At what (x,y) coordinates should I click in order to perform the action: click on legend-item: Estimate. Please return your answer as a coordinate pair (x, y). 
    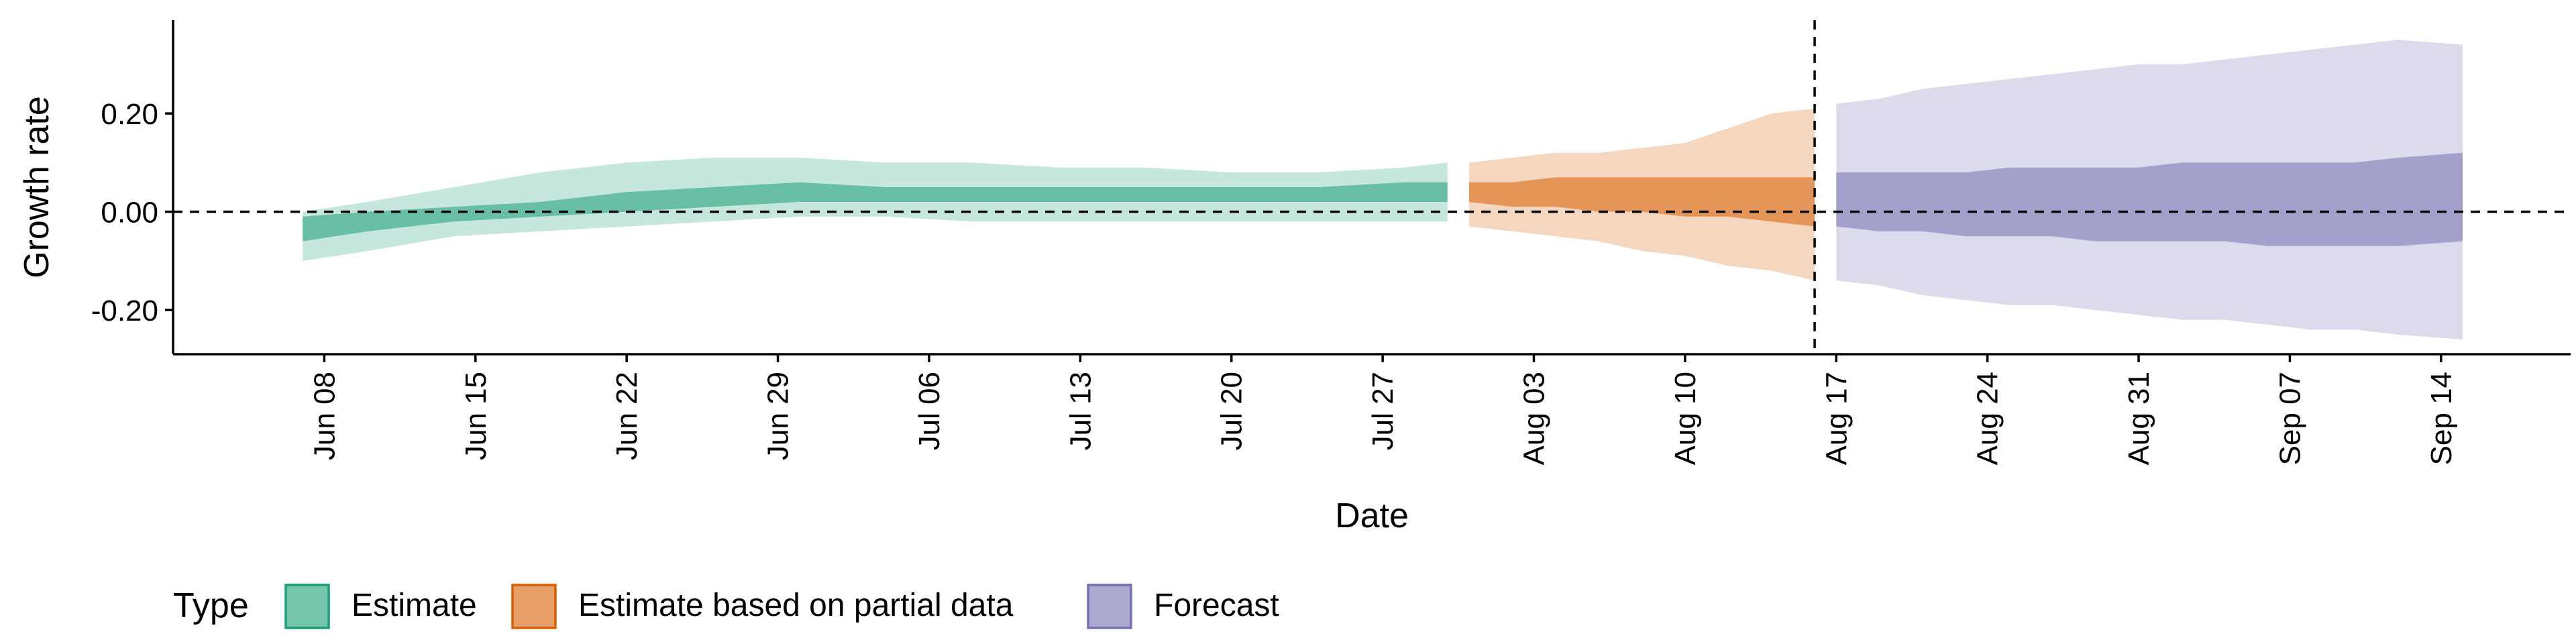
    Looking at the image, I should click on (380, 606).